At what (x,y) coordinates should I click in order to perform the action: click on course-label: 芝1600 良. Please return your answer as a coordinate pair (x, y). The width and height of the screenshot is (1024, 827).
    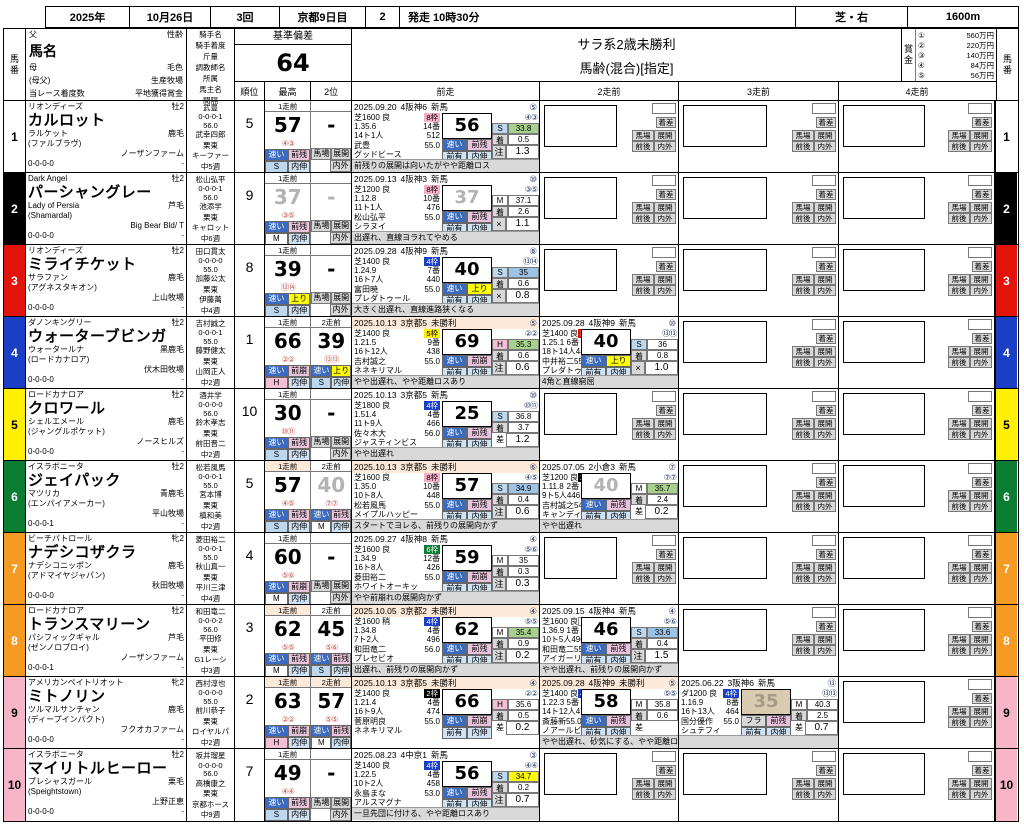
    Looking at the image, I should click on (372, 549).